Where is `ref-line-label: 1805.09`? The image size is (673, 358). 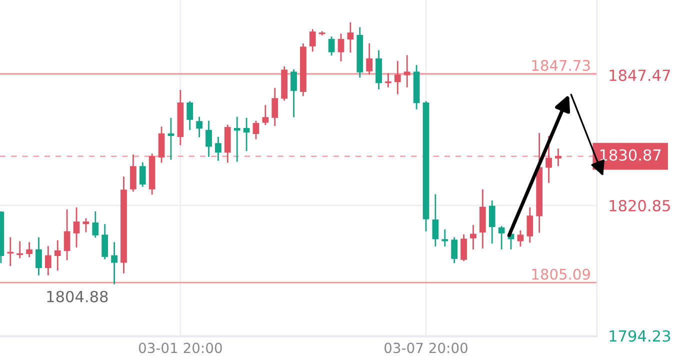
ref-line-label: 1805.09 is located at coordinates (561, 274).